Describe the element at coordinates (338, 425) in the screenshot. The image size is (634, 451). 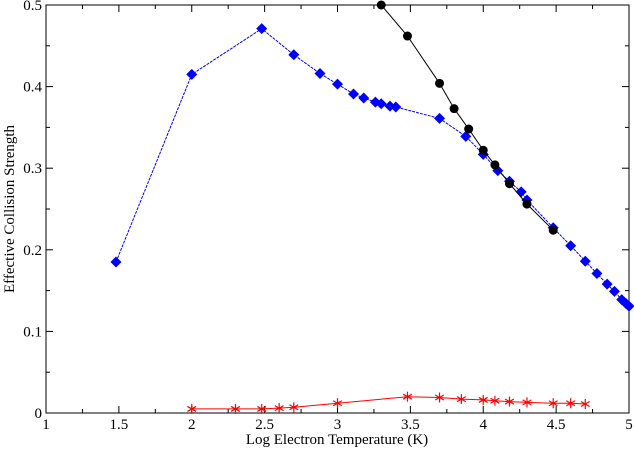
I see `x-tick-label: 3` at that location.